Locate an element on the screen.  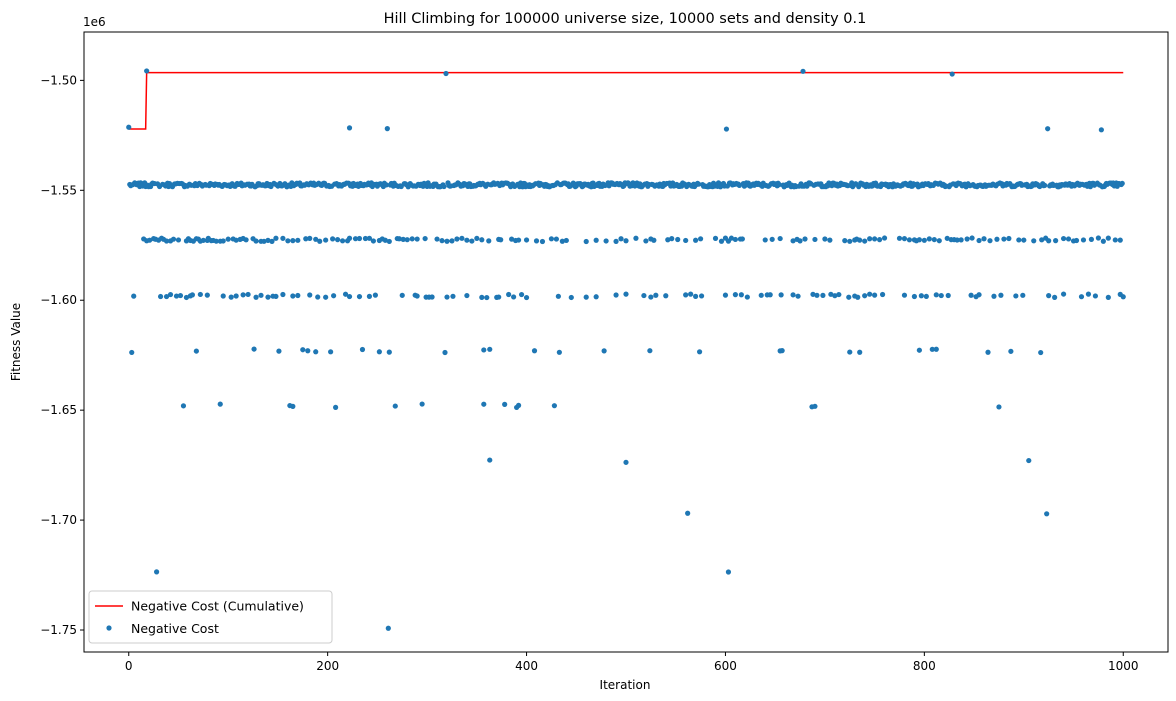
y-axis-label: Fitness Value is located at coordinates (16, 342).